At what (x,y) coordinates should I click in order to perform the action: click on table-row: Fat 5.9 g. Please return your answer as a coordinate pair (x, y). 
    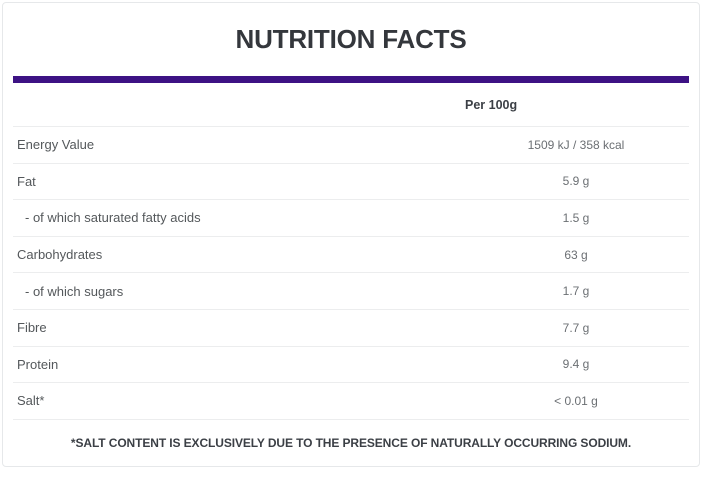
    Looking at the image, I should click on (351, 182).